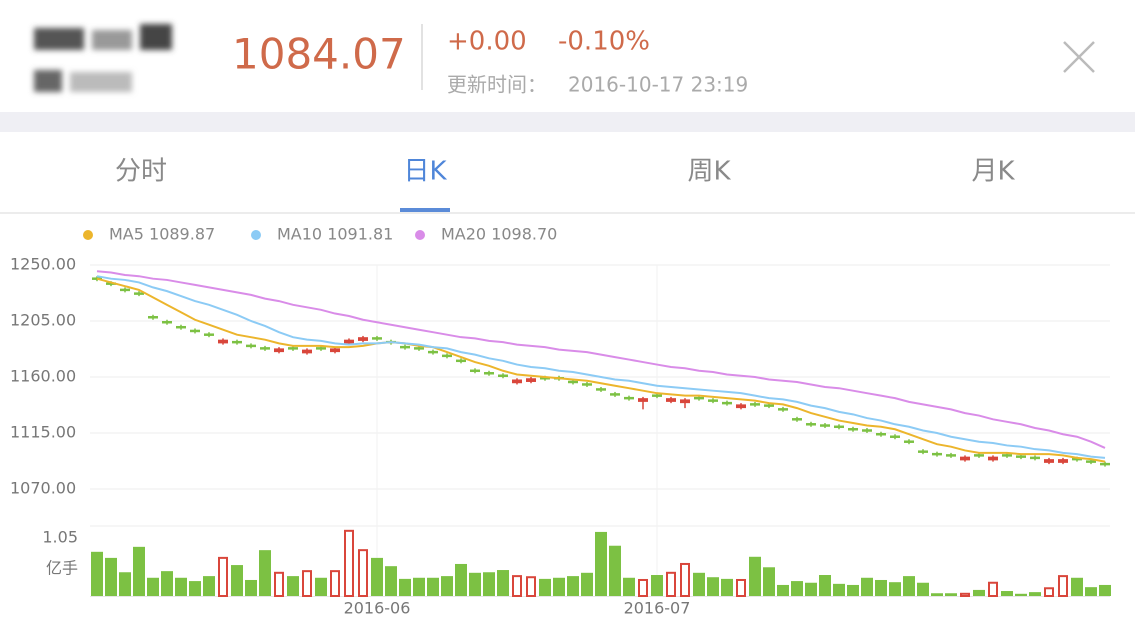 The height and width of the screenshot is (639, 1135). Describe the element at coordinates (43, 376) in the screenshot. I see `y-tick-label: 1160.00` at that location.